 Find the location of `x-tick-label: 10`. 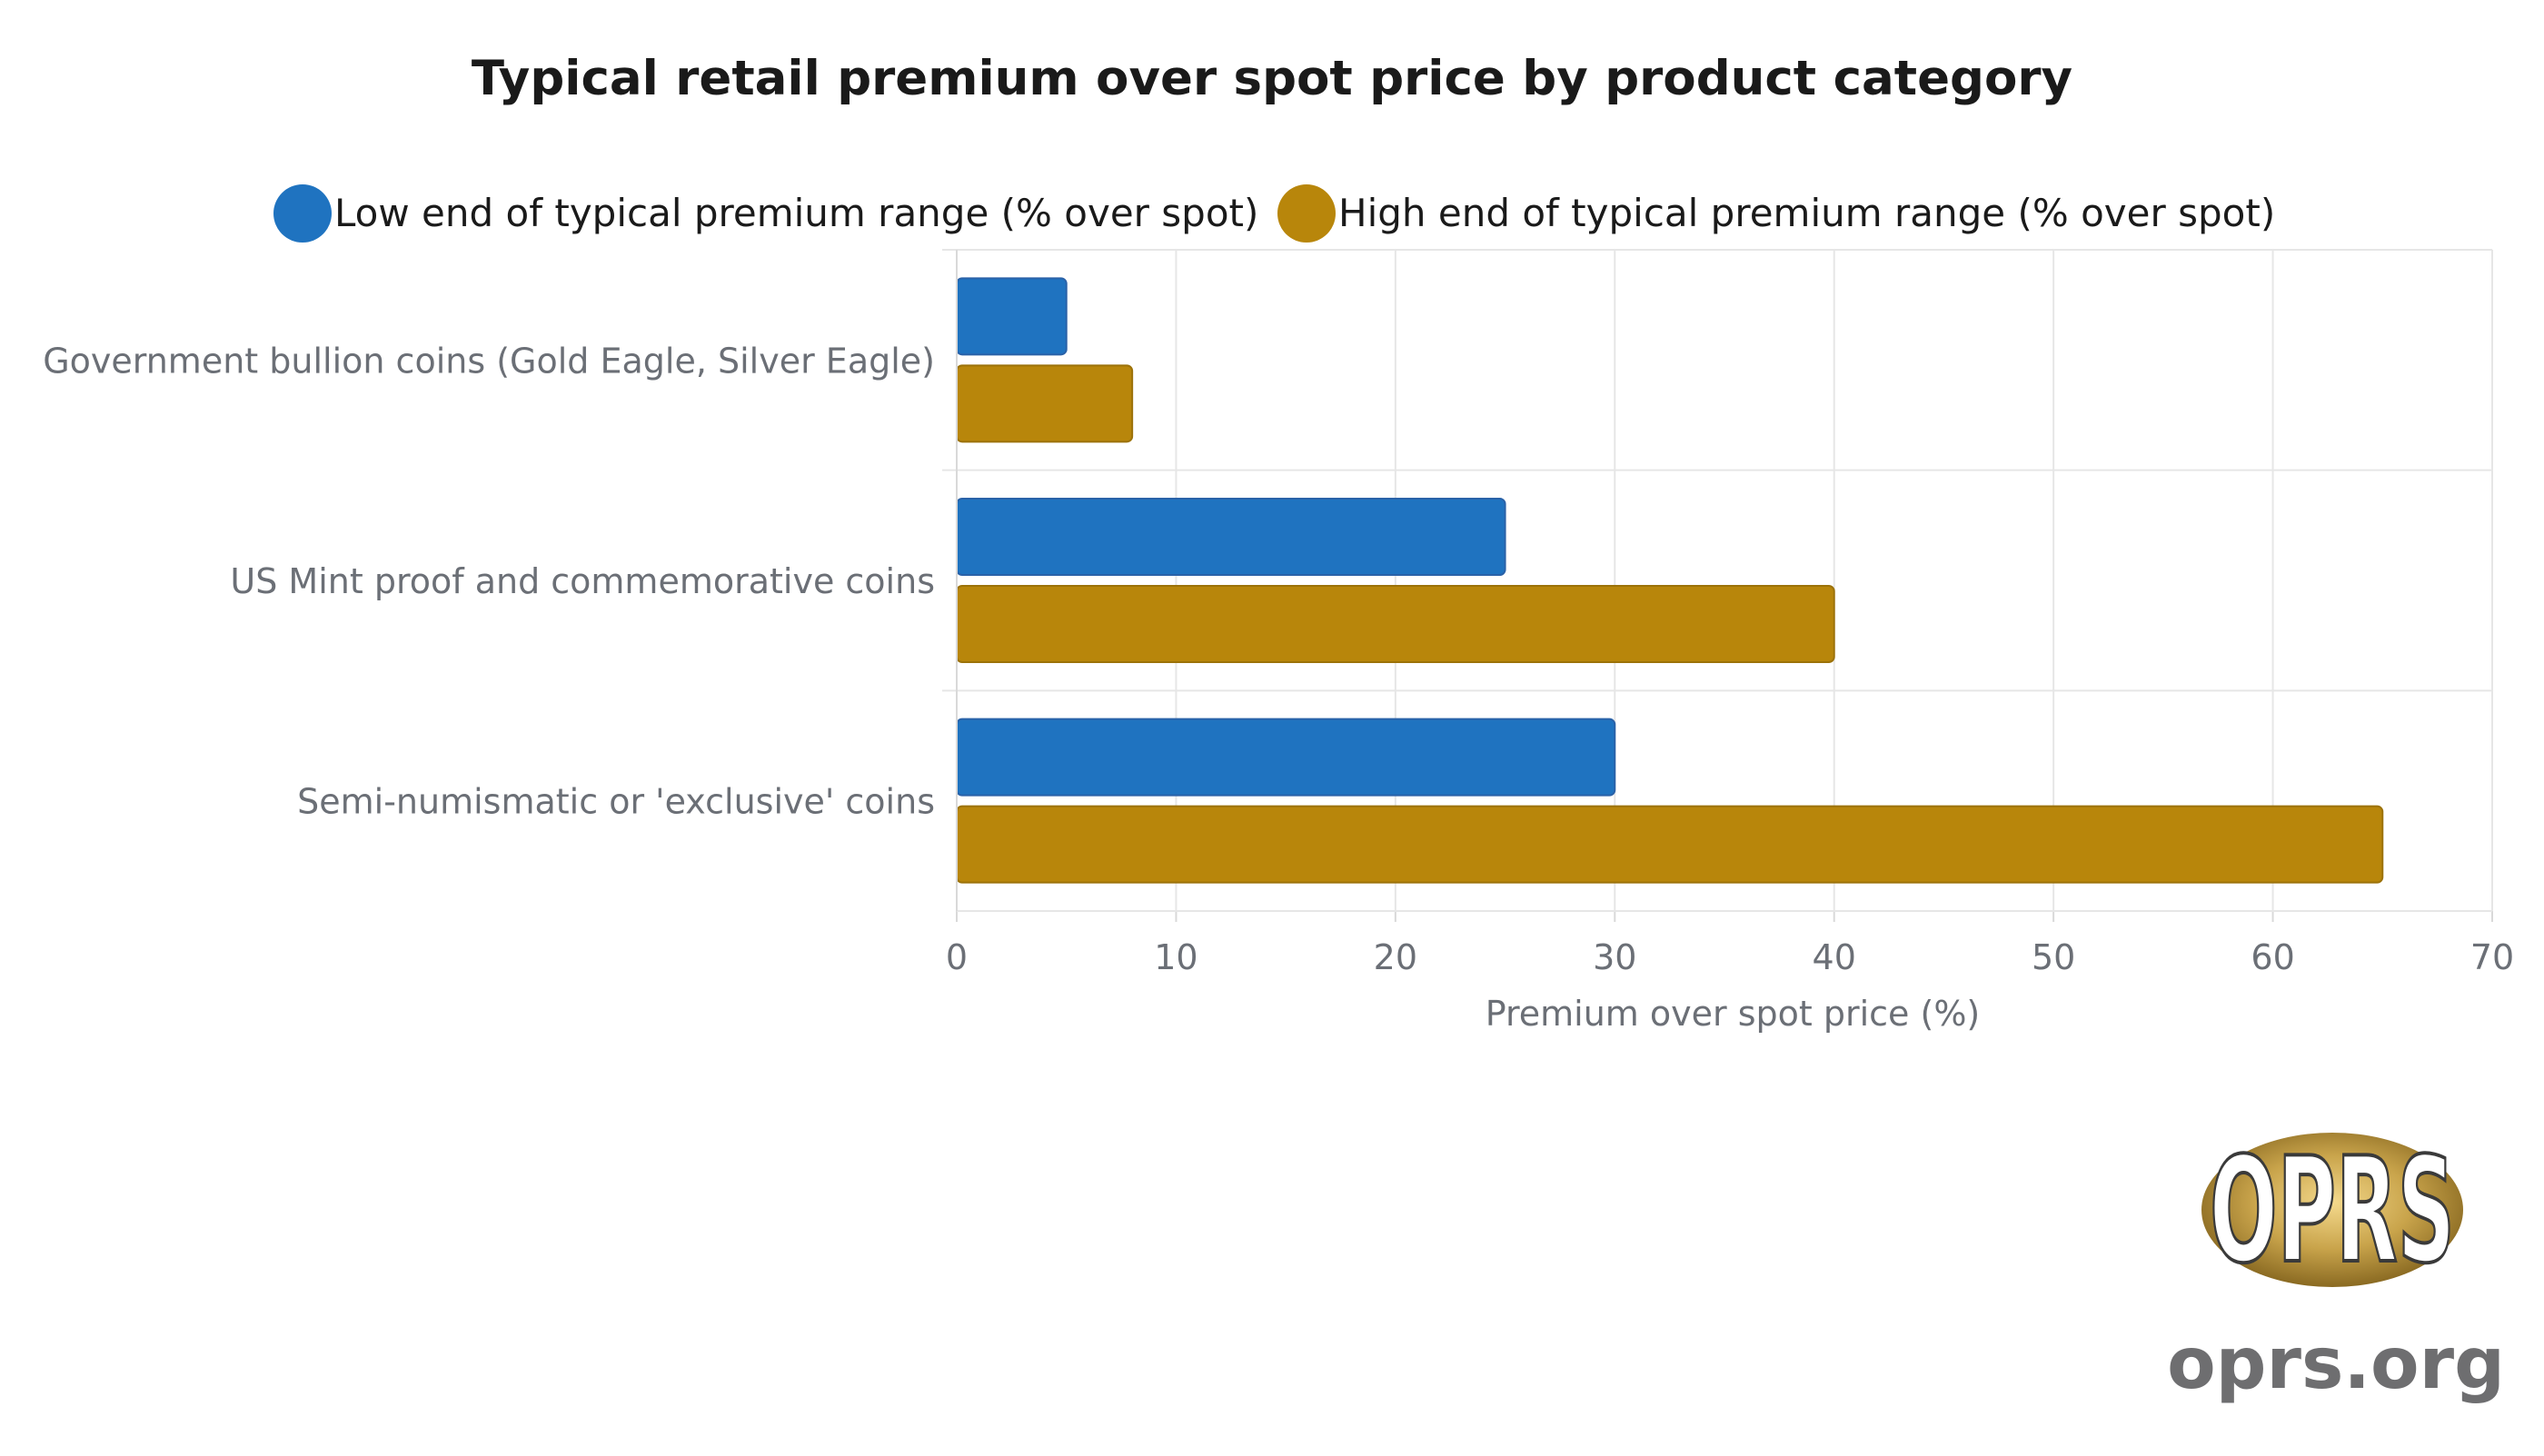

x-tick-label: 10 is located at coordinates (1175, 957).